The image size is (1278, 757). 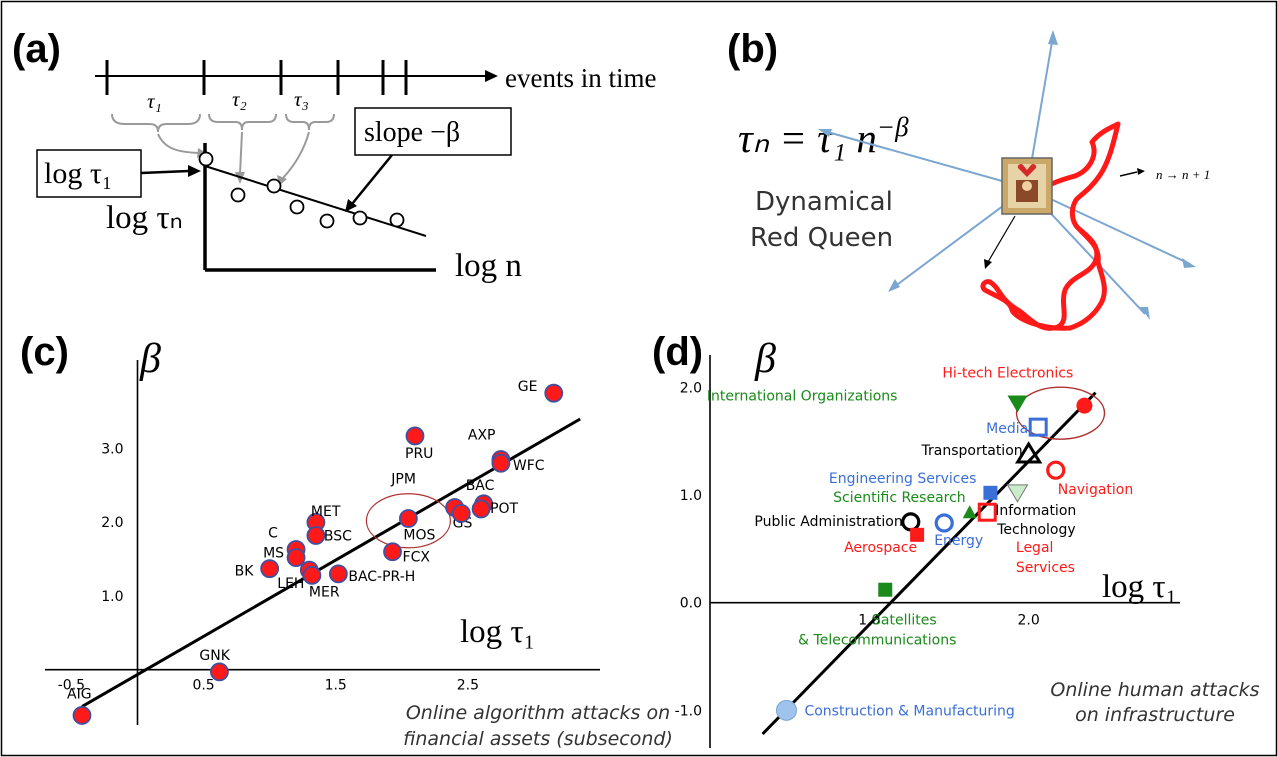 I want to click on d-fit-line, so click(x=929, y=563).